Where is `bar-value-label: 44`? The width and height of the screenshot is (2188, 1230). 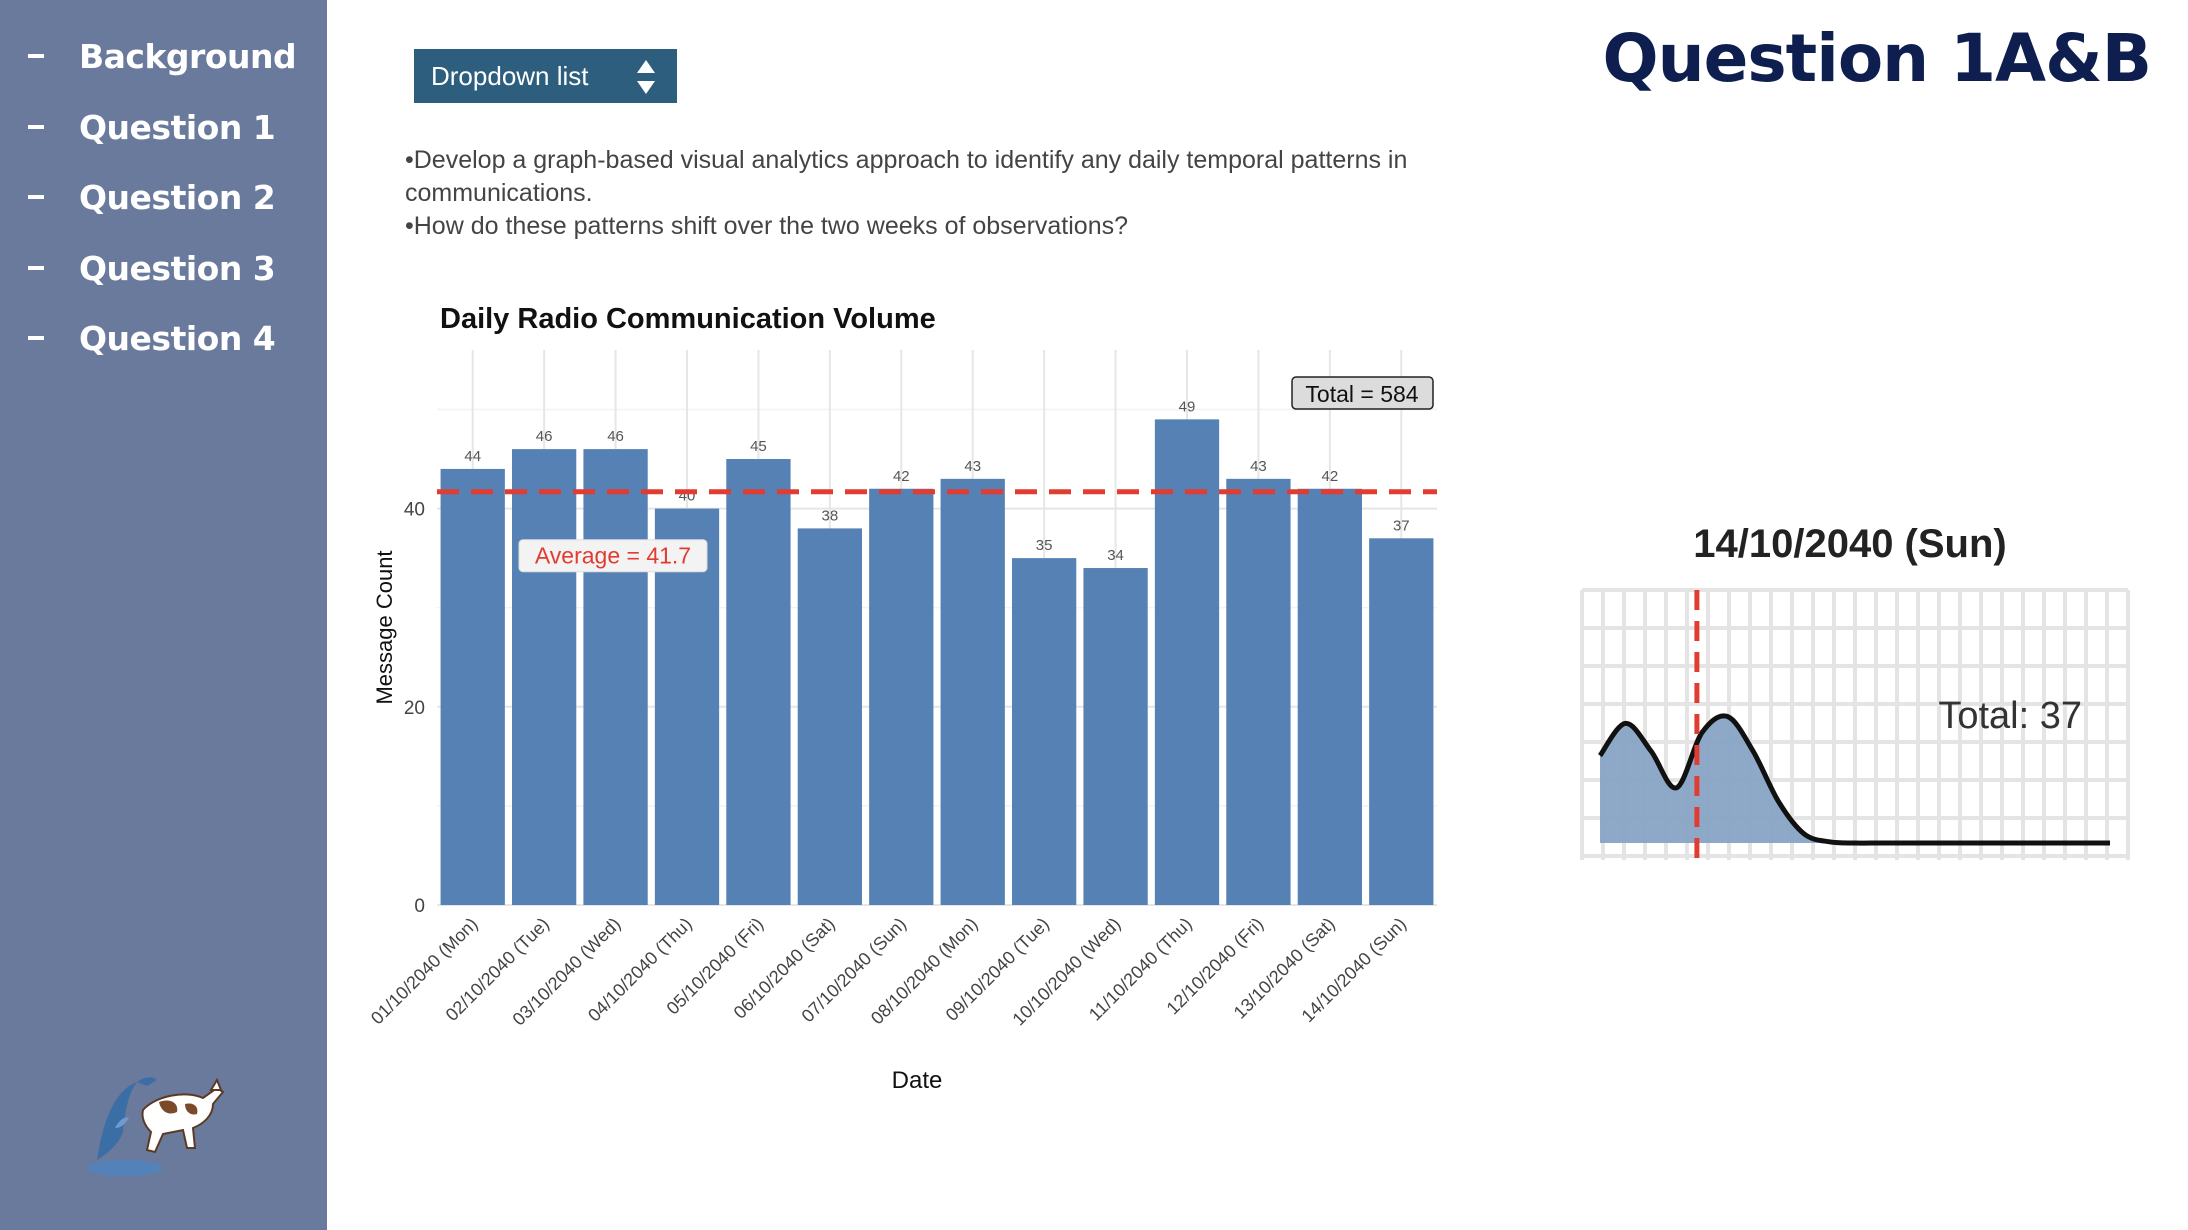
bar-value-label: 44 is located at coordinates (472, 456).